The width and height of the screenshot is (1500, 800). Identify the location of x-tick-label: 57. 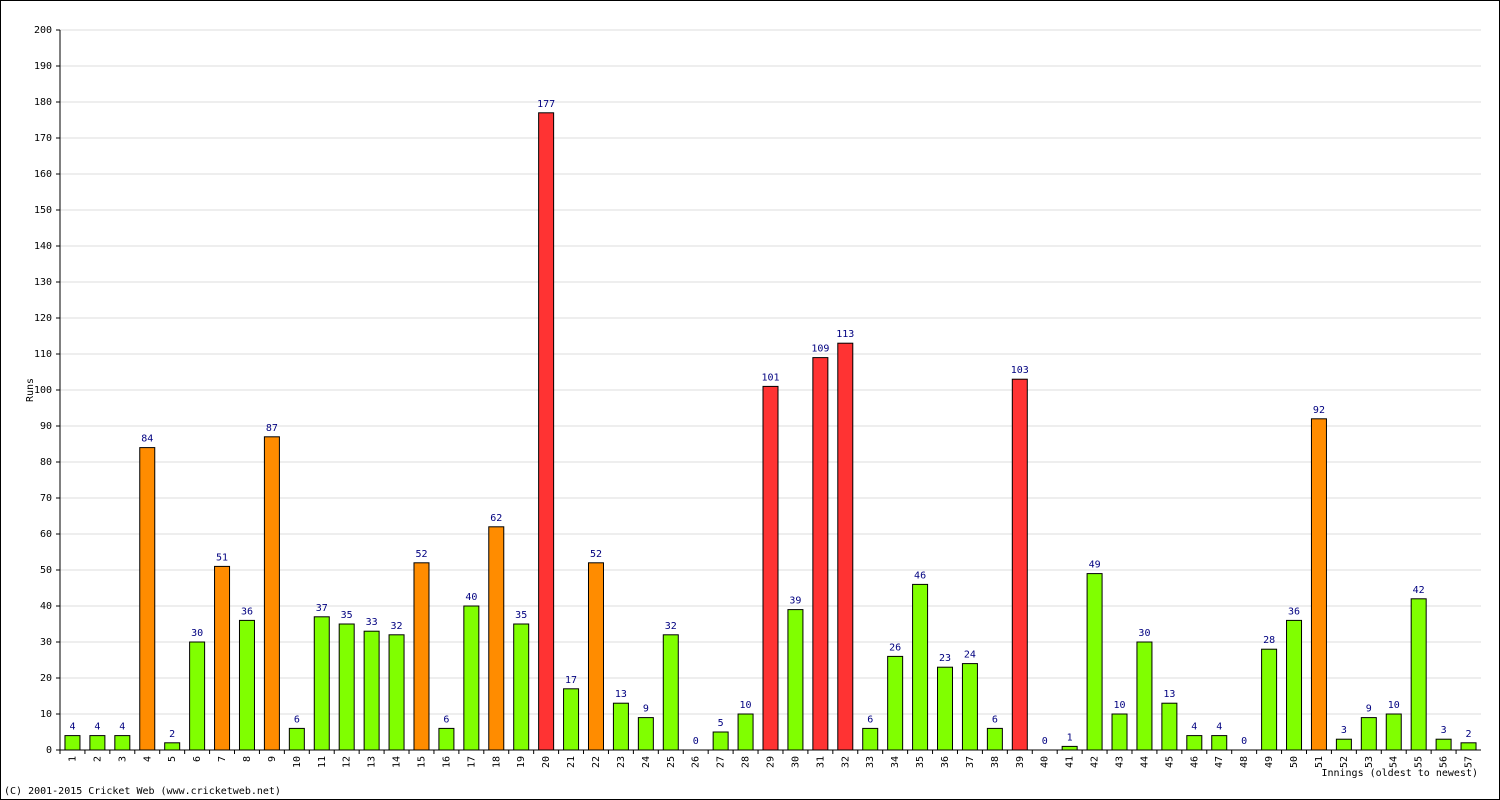
(1469, 762).